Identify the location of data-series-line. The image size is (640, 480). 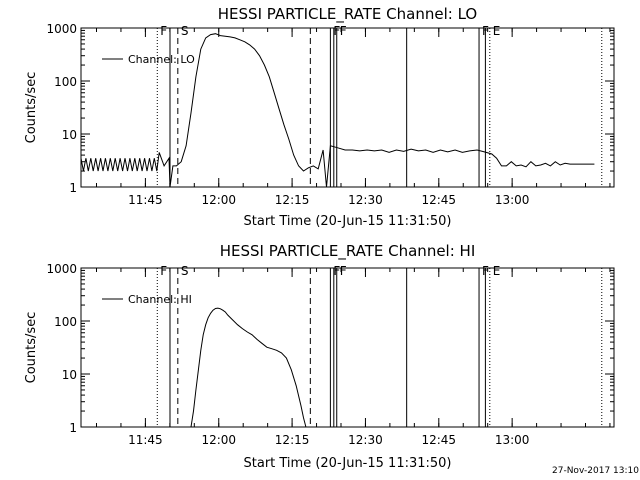
(248, 367).